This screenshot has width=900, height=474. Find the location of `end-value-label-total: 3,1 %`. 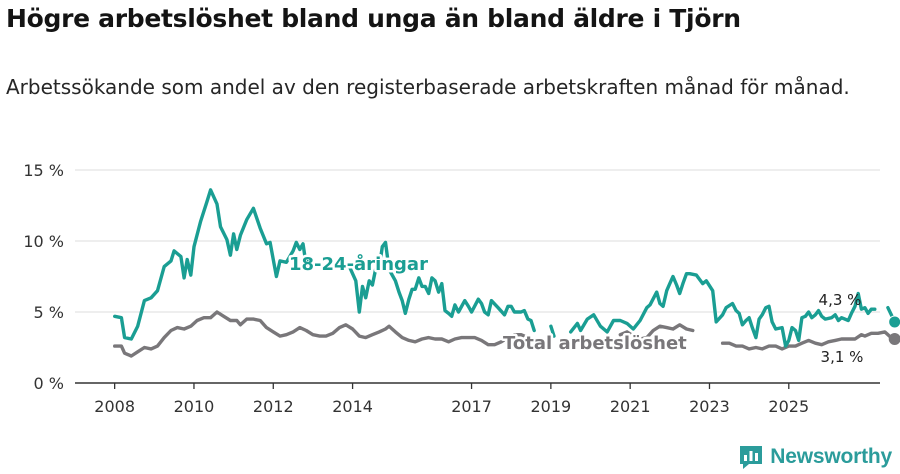

end-value-label-total: 3,1 % is located at coordinates (842, 357).